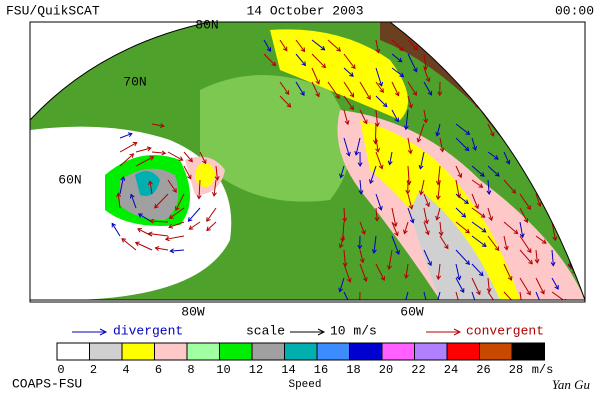 The width and height of the screenshot is (600, 400). I want to click on legend-scale-value: 10 m/s, so click(353, 330).